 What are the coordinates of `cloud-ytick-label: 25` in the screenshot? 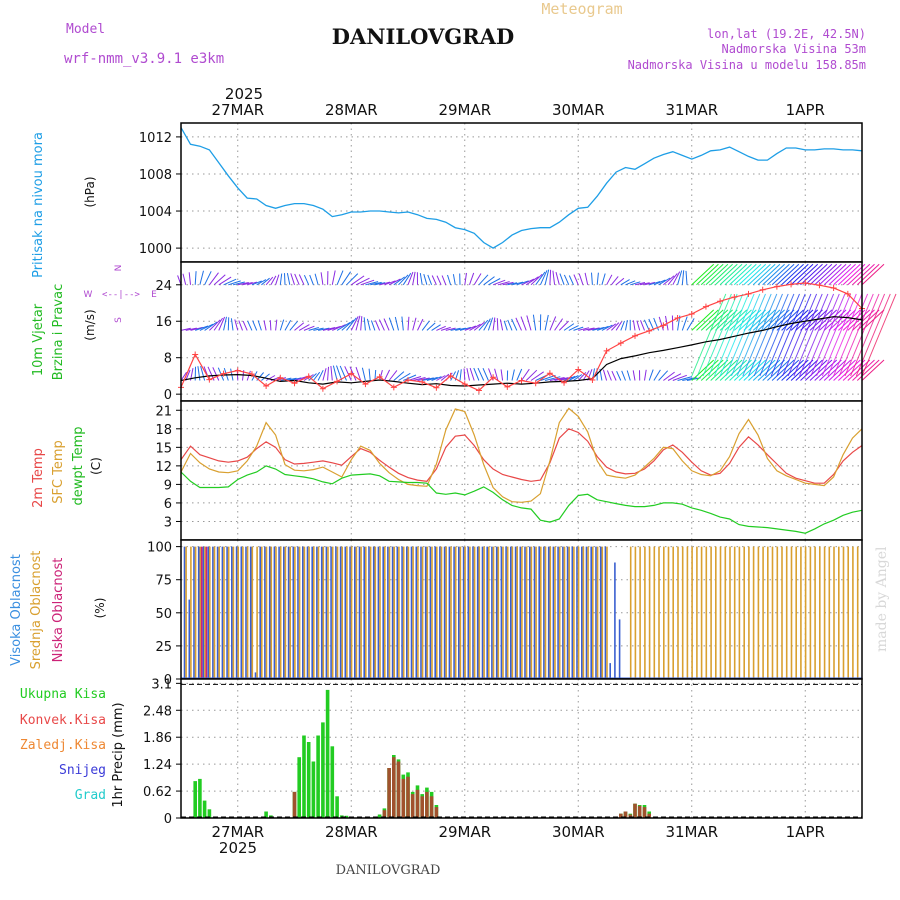 It's located at (163, 647).